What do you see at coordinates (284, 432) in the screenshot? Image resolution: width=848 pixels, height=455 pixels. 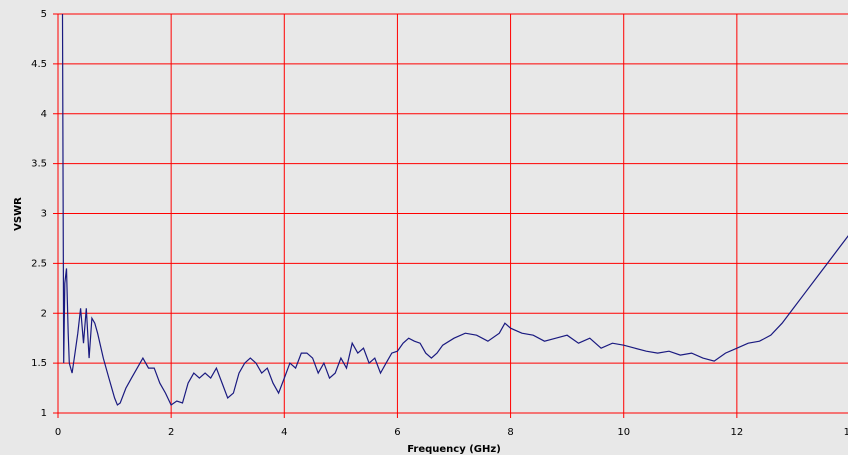 I see `x-tick-label: 4` at bounding box center [284, 432].